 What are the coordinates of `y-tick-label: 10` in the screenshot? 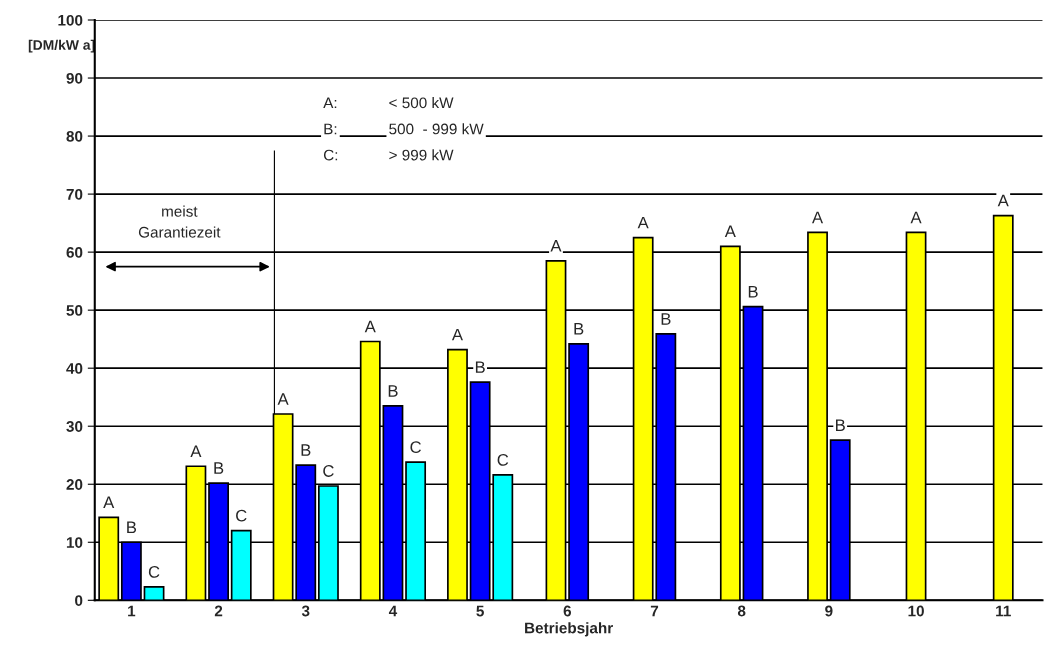 It's located at (74, 542).